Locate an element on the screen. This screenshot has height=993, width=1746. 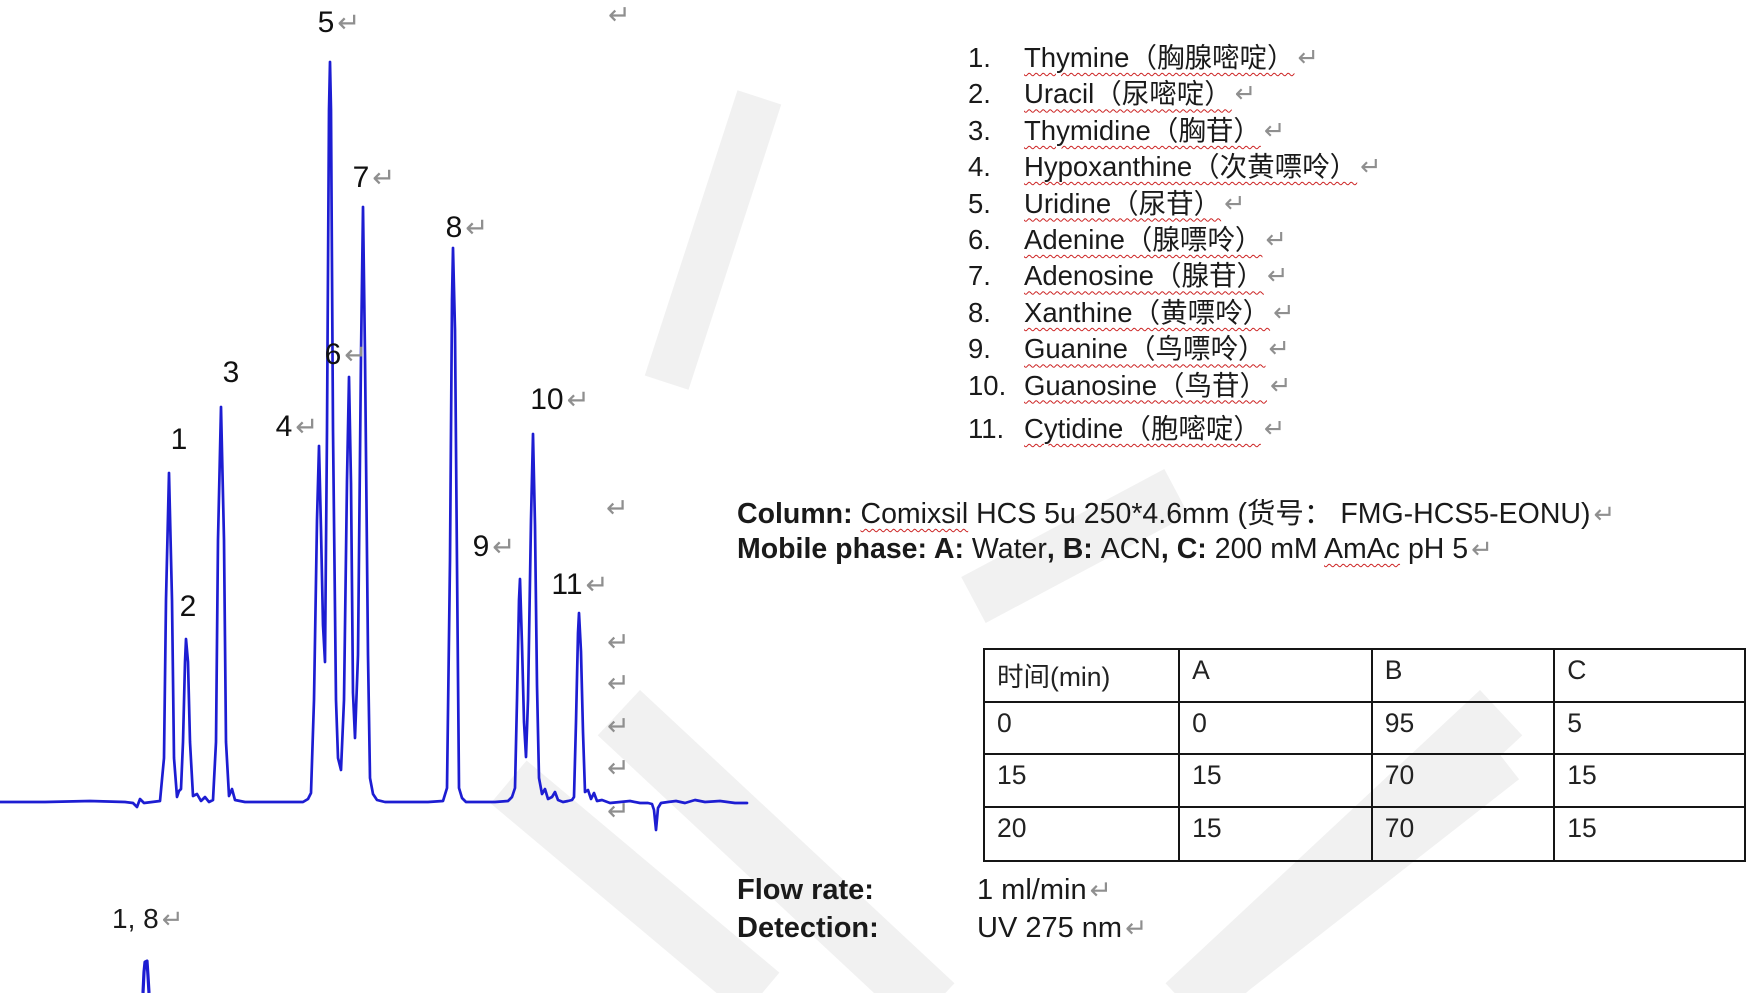
peak-label-1: 1 is located at coordinates (179, 439).